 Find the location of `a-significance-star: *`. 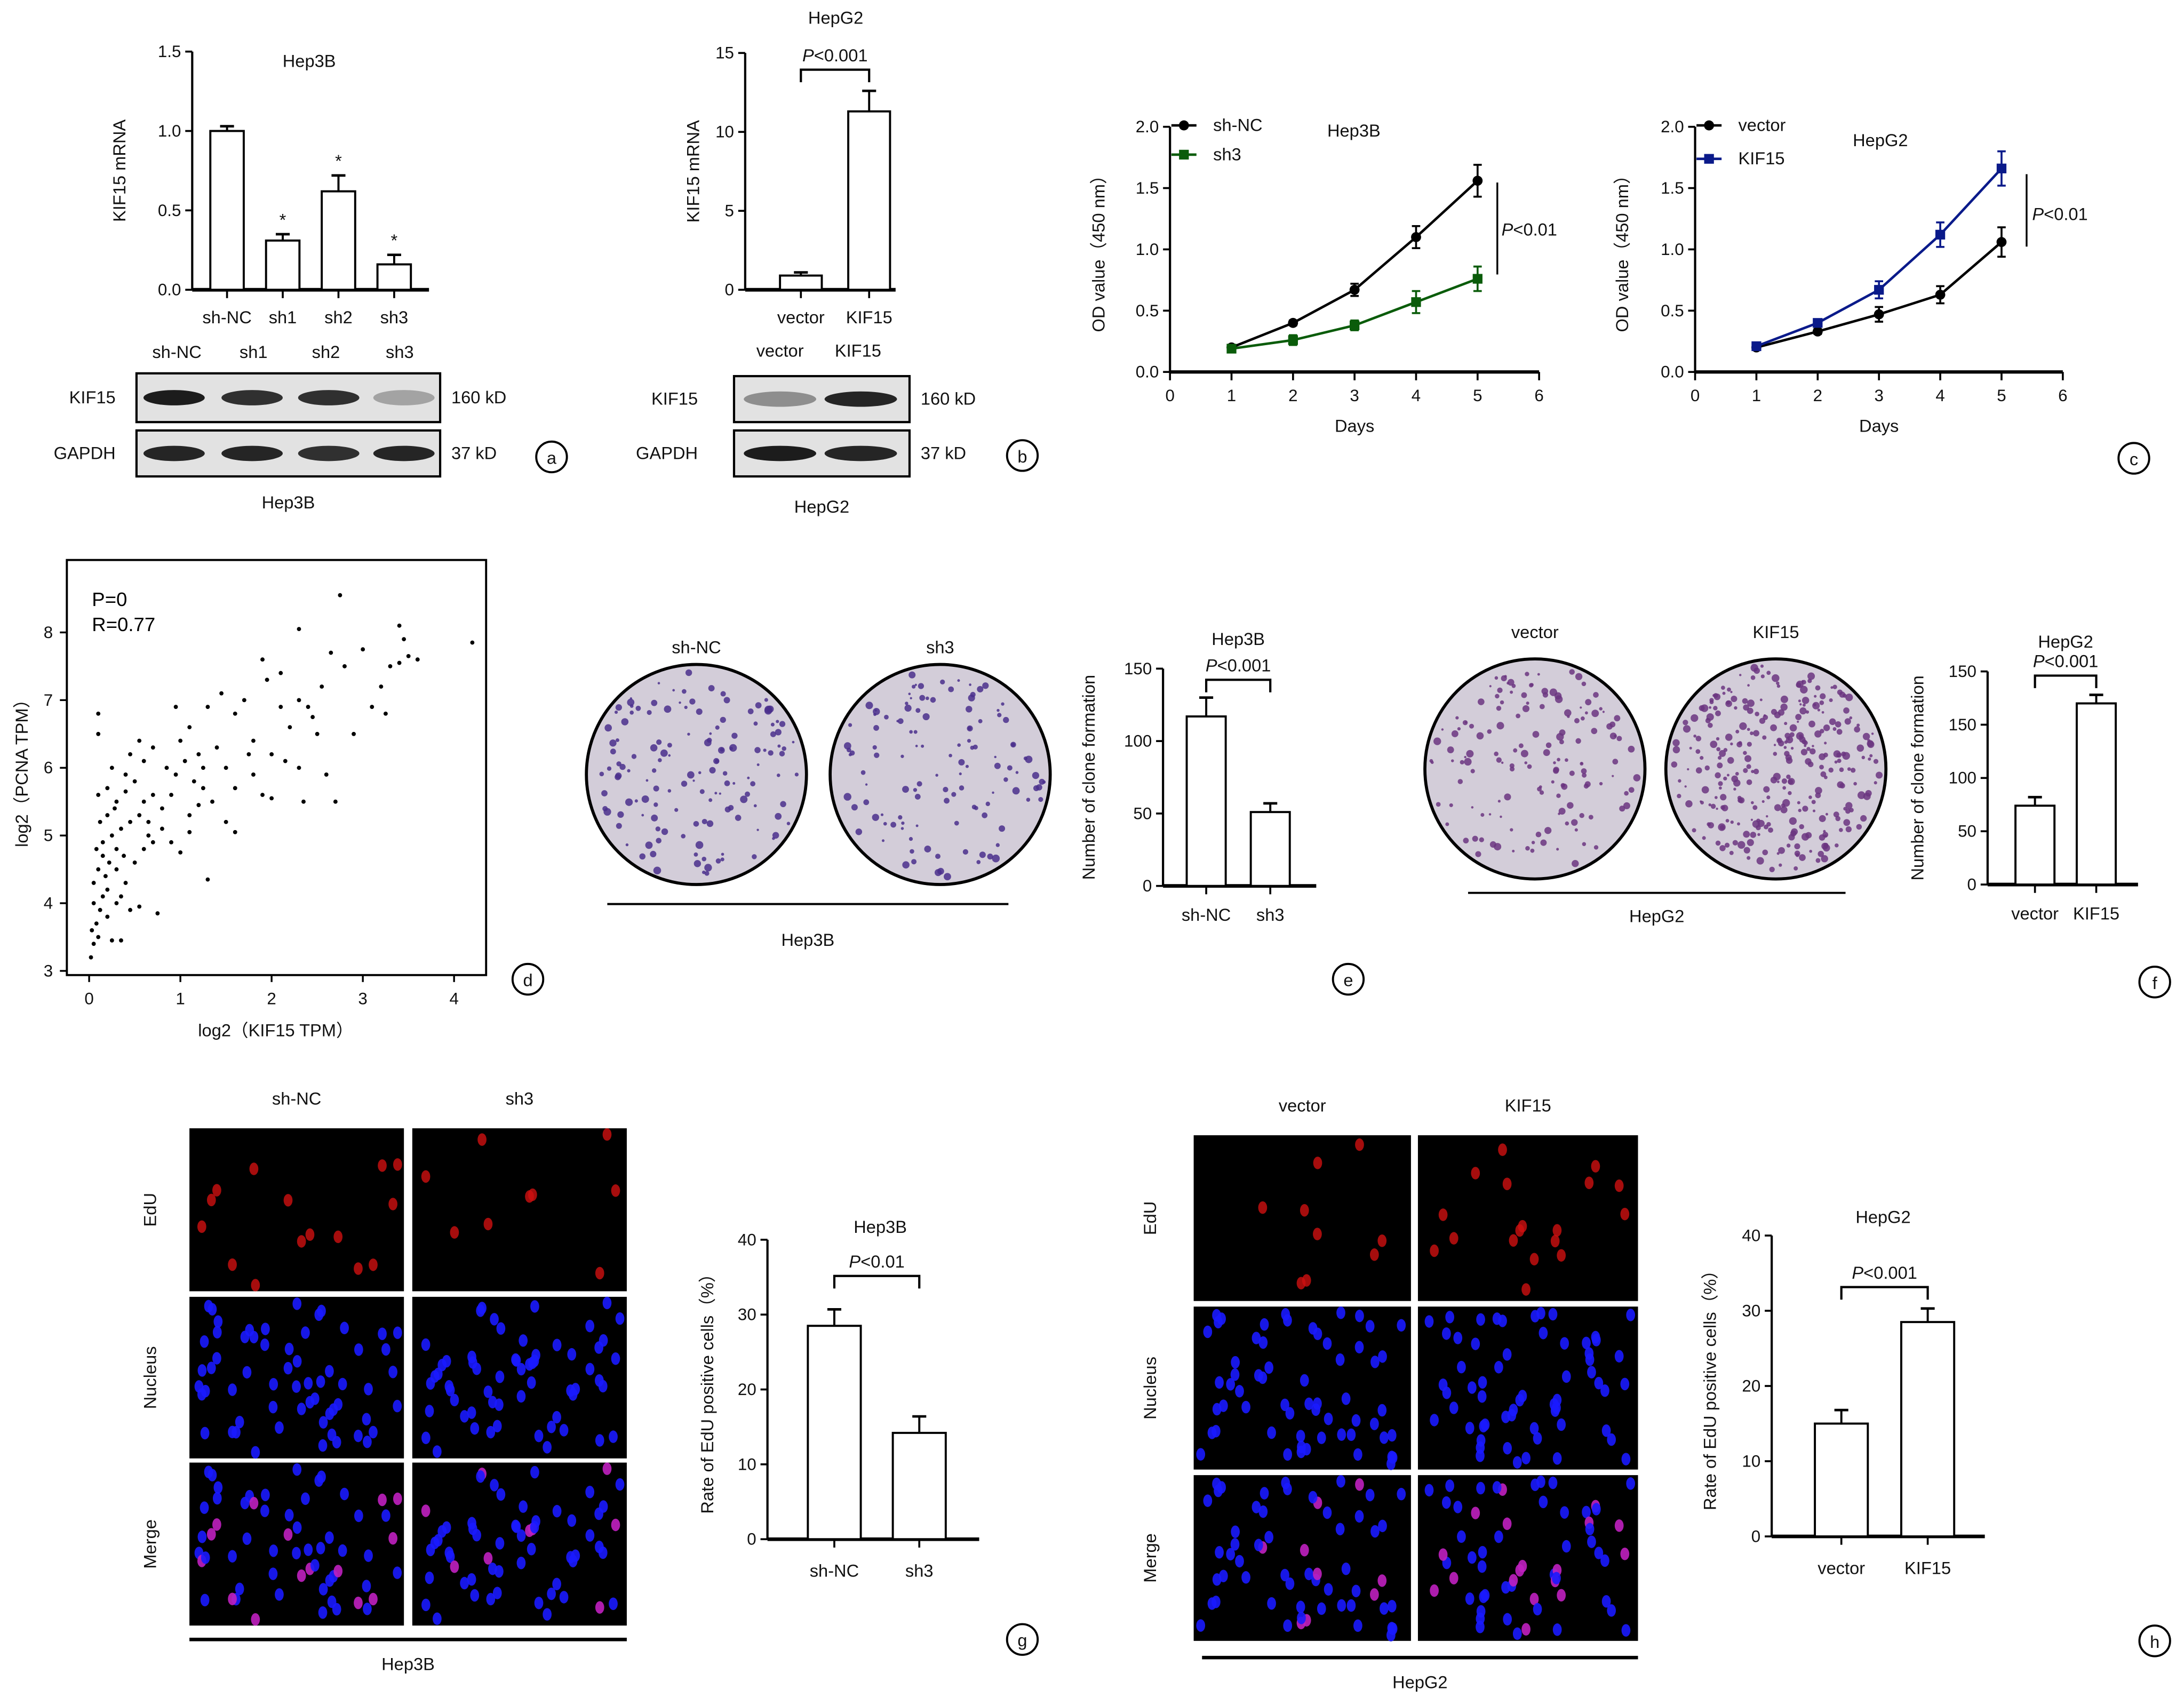

a-significance-star: * is located at coordinates (394, 240).